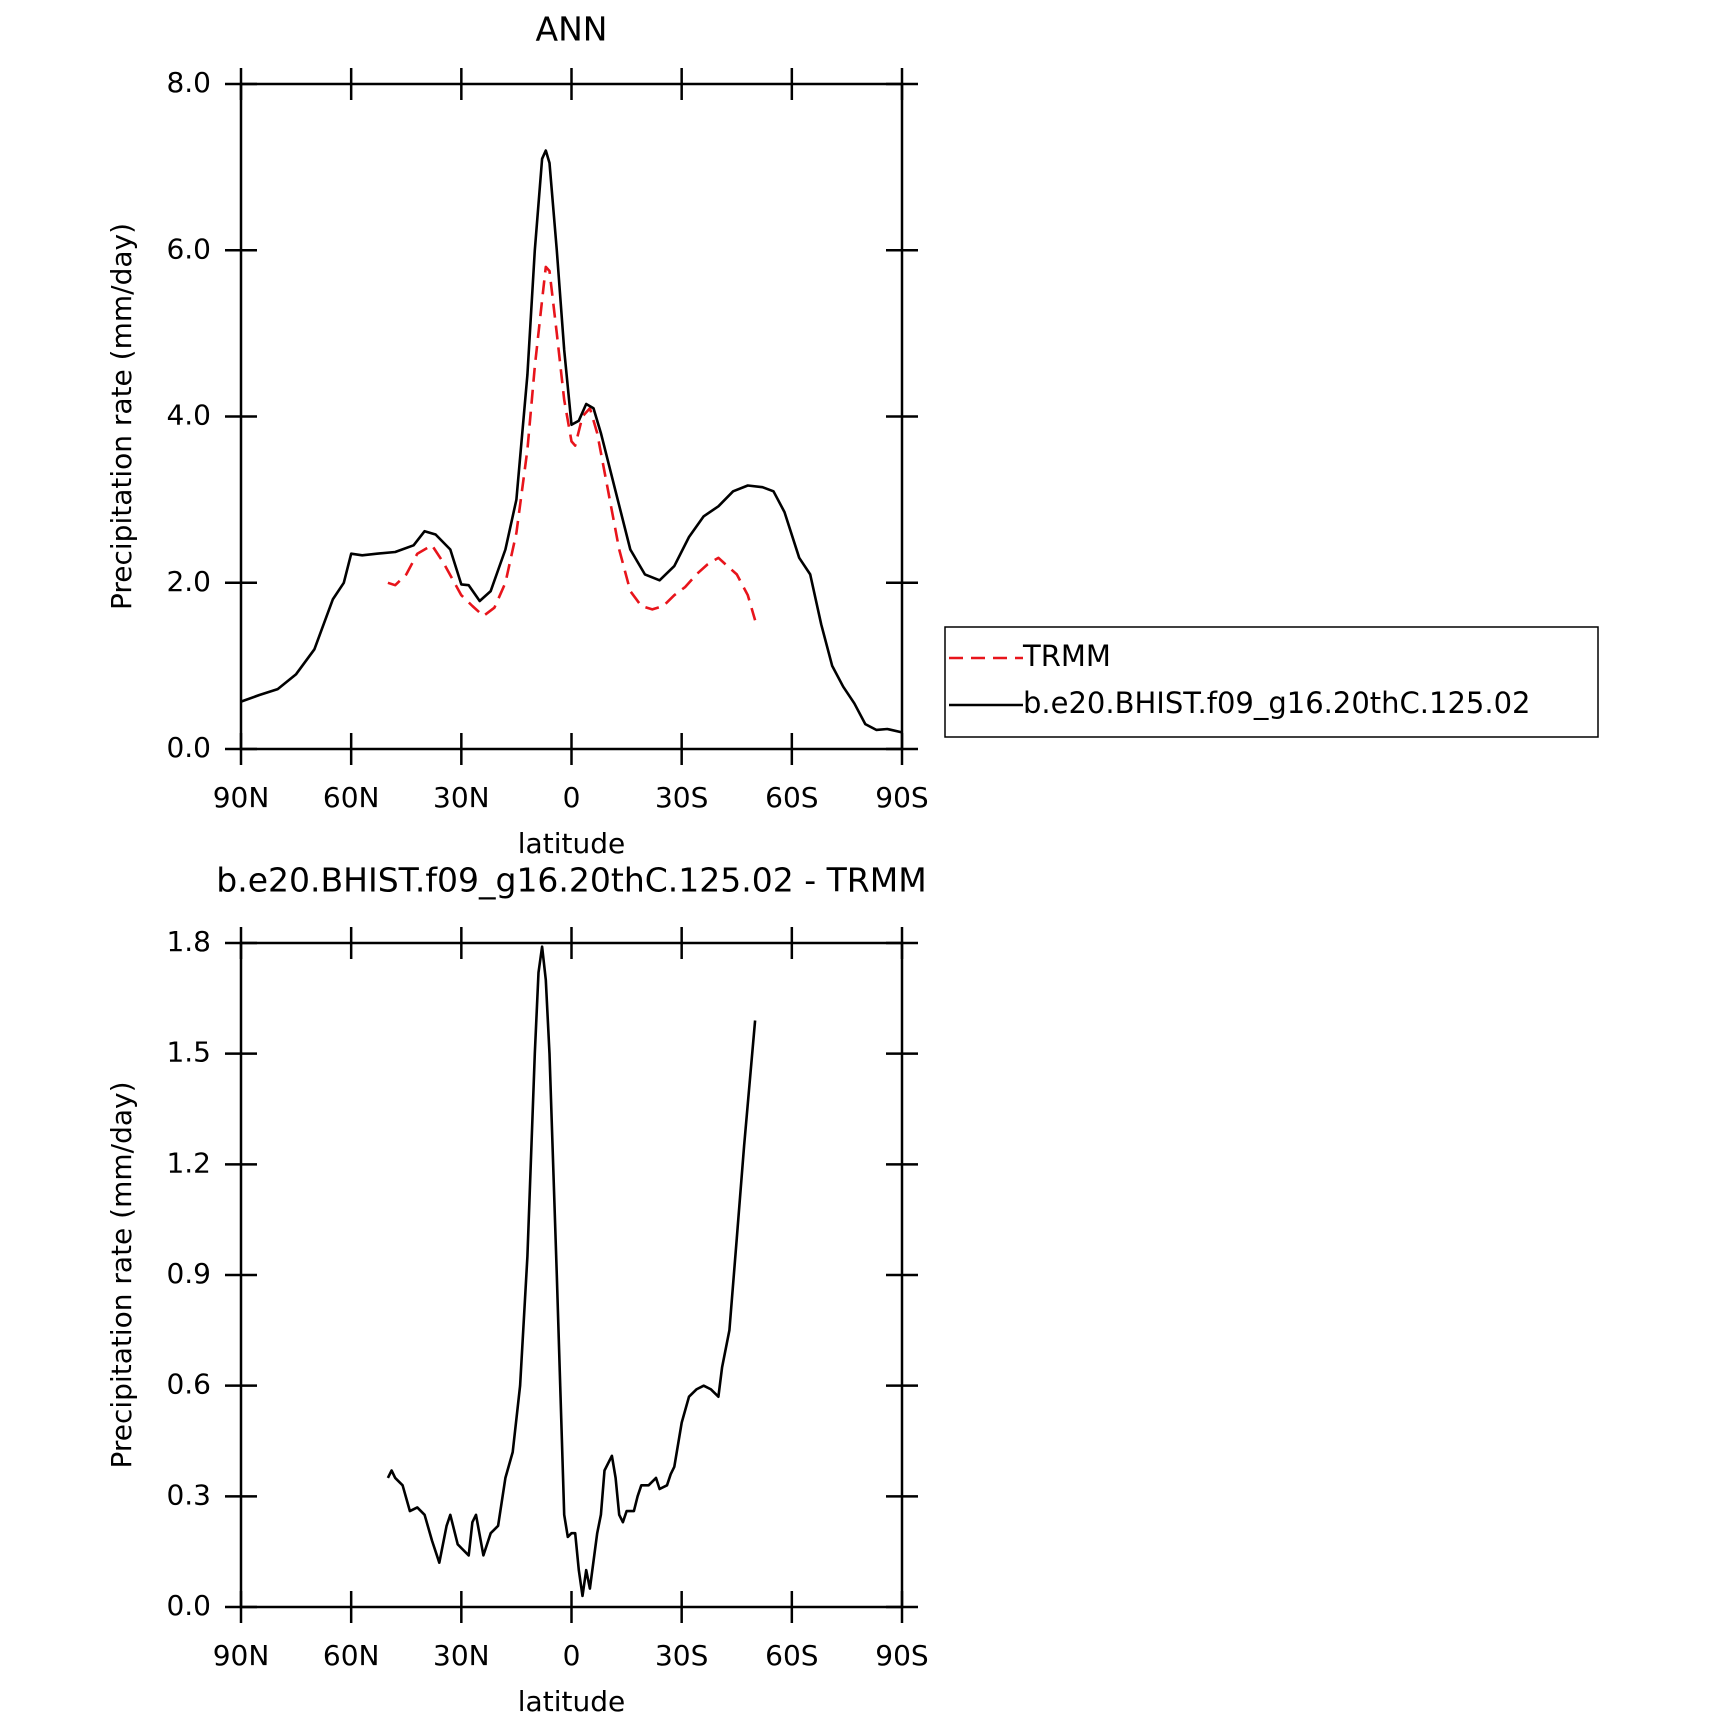 The image size is (1710, 1727). I want to click on chart-title: ANN, so click(572, 29).